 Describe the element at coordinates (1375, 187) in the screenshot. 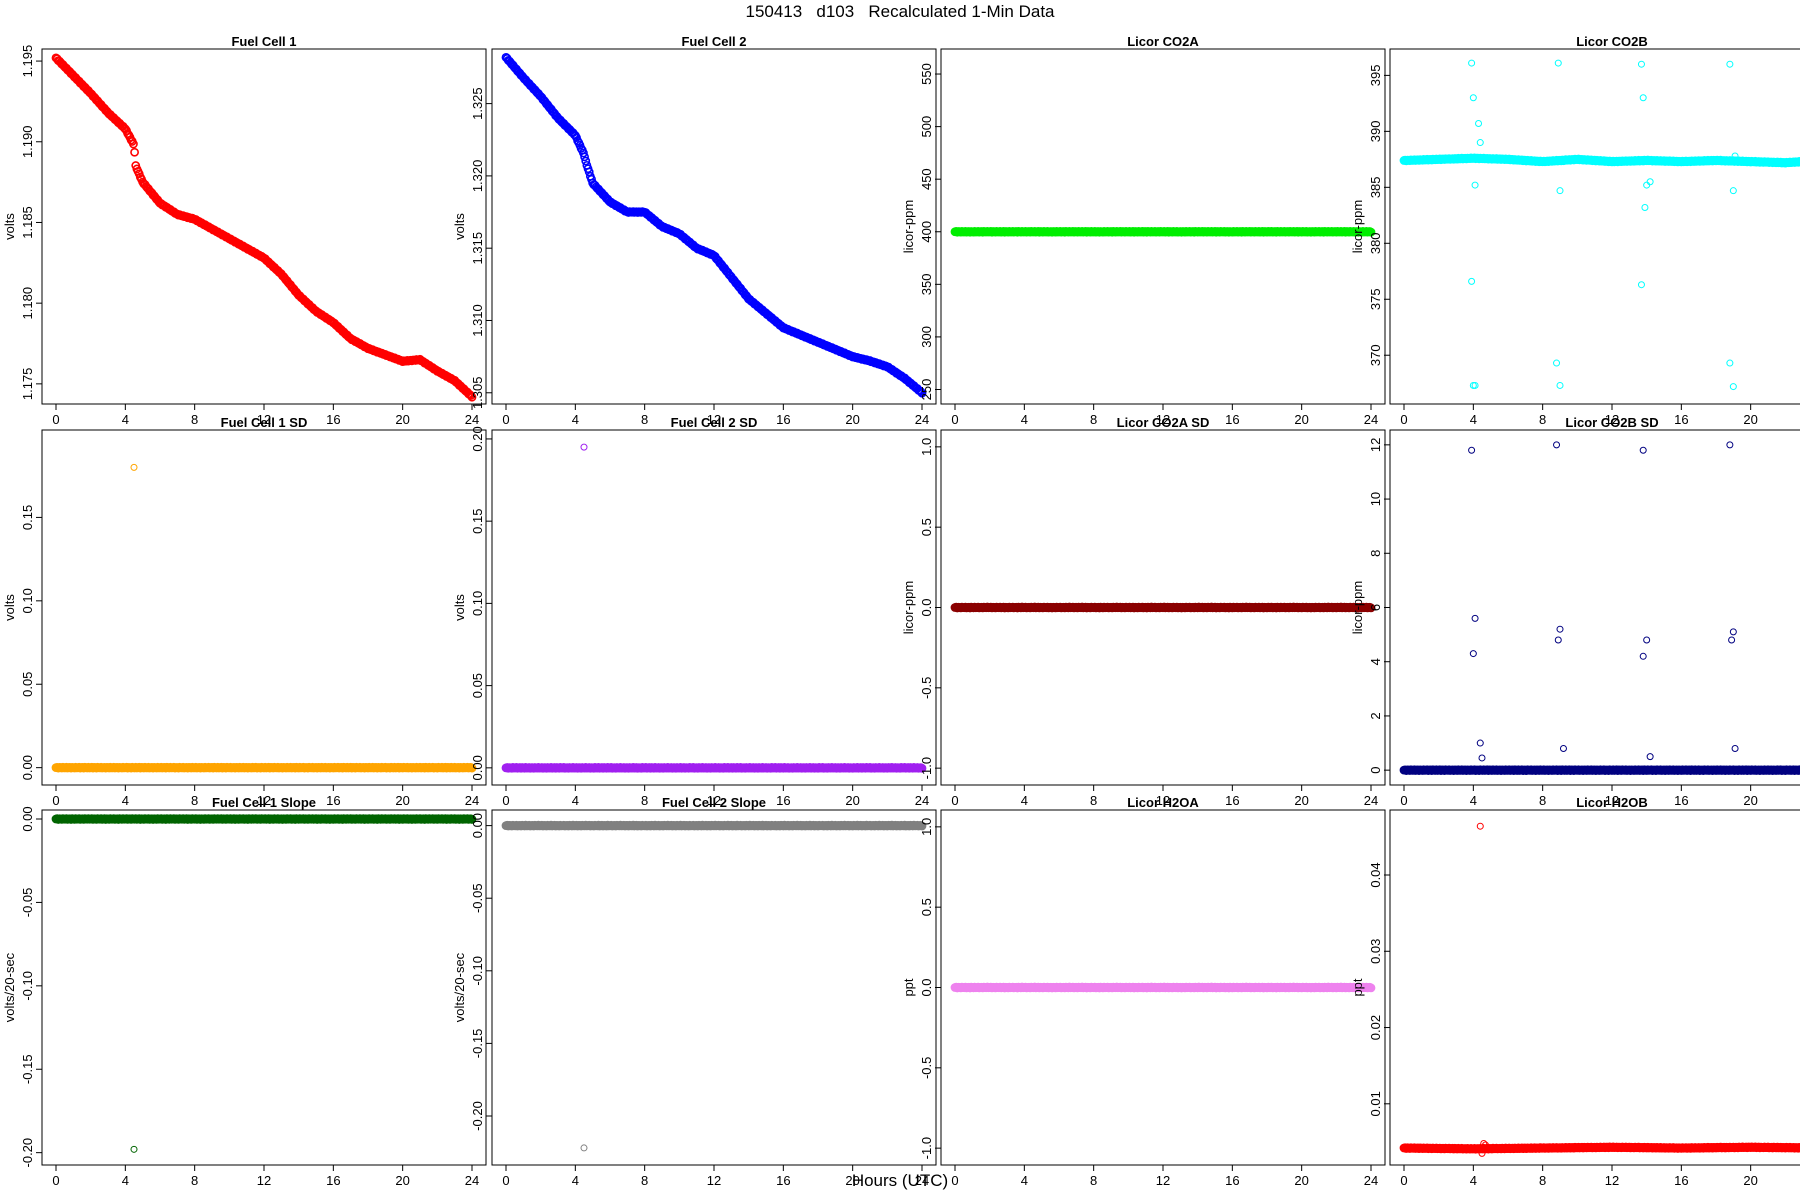

I see `y-tick-label: 385` at that location.